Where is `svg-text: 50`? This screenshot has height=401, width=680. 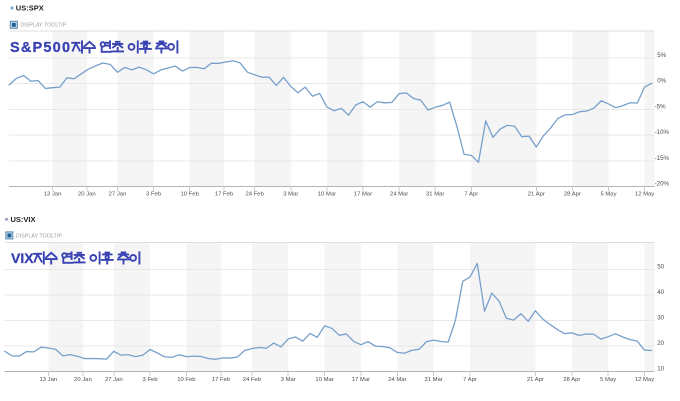 svg-text: 50 is located at coordinates (660, 266).